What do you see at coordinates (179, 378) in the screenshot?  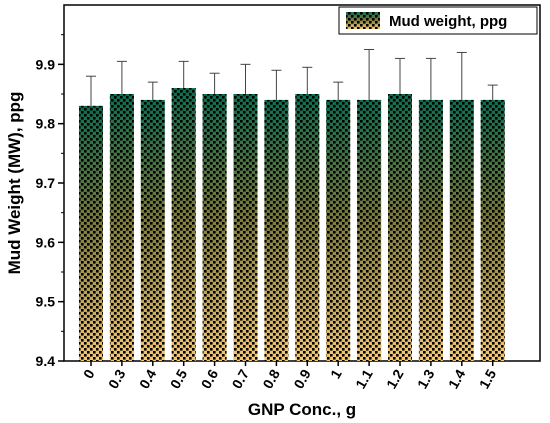 I see `x-tick-label: 0.5` at bounding box center [179, 378].